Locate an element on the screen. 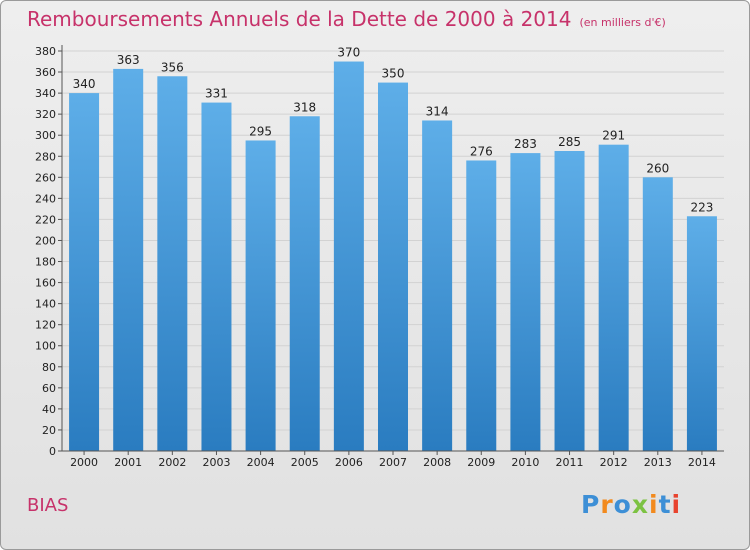 Image resolution: width=750 pixels, height=550 pixels. y-tick-label: 220 is located at coordinates (45, 219).